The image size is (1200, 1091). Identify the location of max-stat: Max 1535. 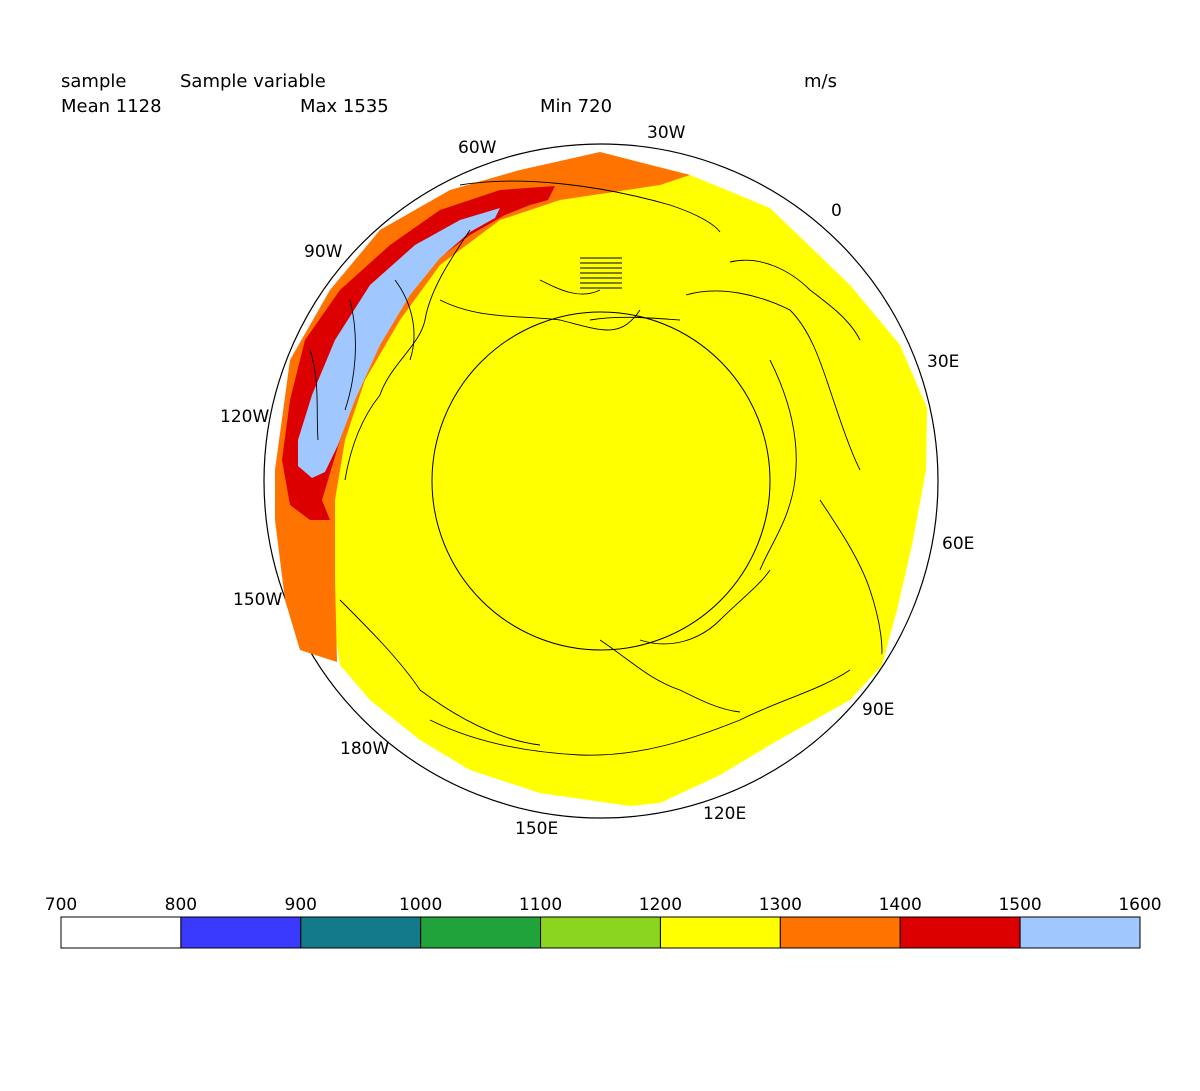
(344, 106).